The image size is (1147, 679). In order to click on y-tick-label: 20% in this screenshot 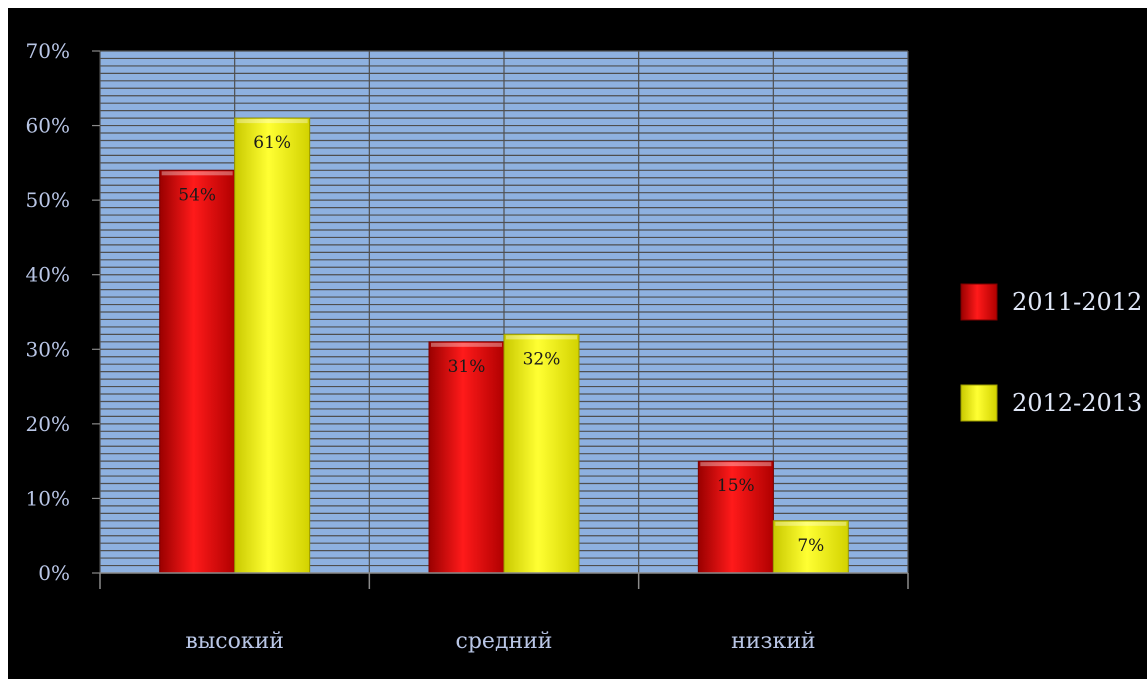, I will do `click(48, 424)`.